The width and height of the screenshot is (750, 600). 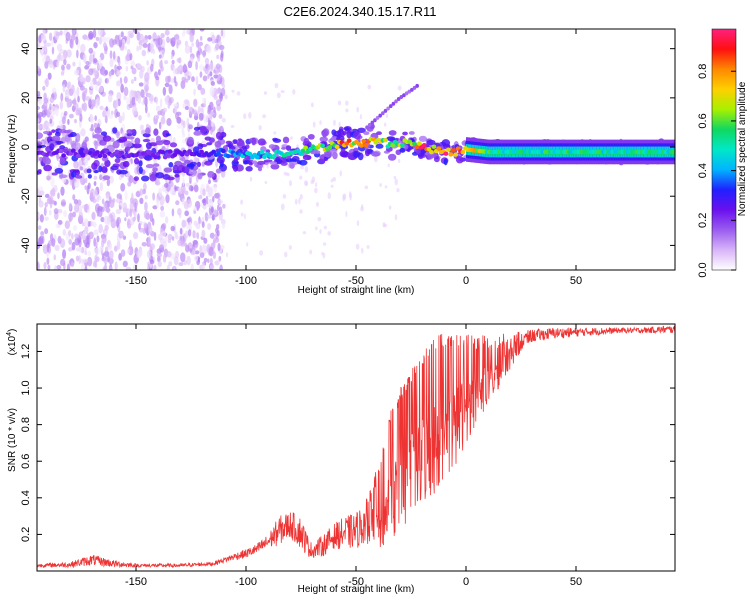 What do you see at coordinates (12, 440) in the screenshot?
I see `snr-y-axis-label: SNR (10 * v/v)` at bounding box center [12, 440].